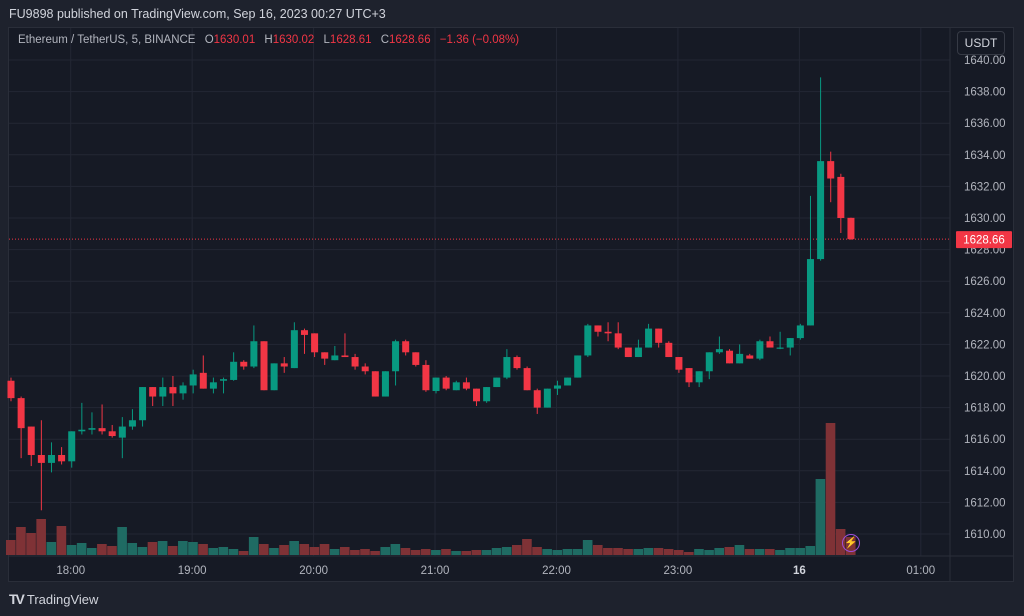  I want to click on change-value: −1.36 (−0.08%), so click(479, 40).